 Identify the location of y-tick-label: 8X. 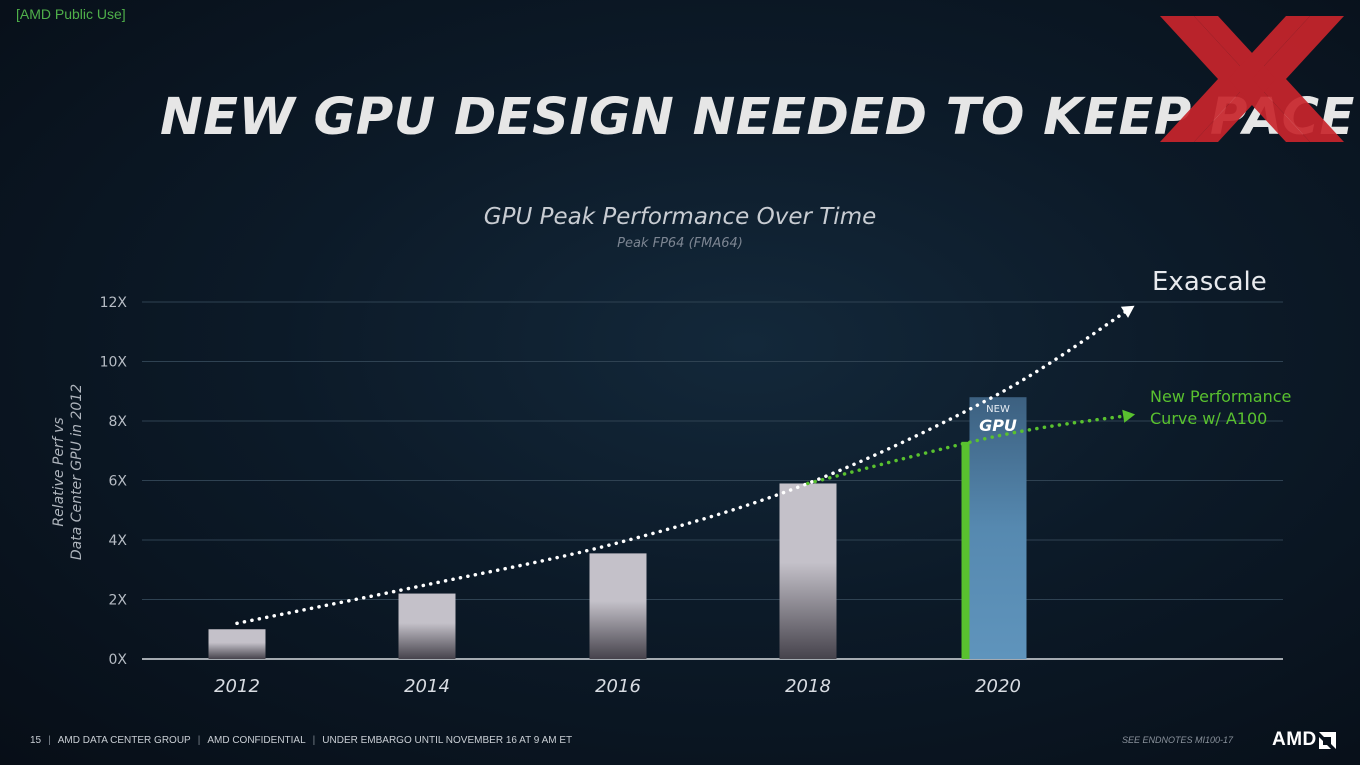
(118, 422).